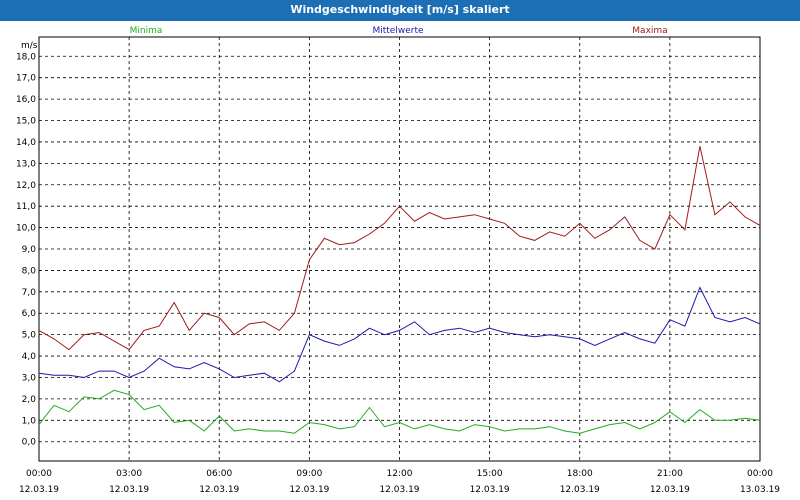 The width and height of the screenshot is (800, 500). Describe the element at coordinates (400, 10) in the screenshot. I see `window-title: Windgeschwindigkeit [m/s] skaliert` at that location.